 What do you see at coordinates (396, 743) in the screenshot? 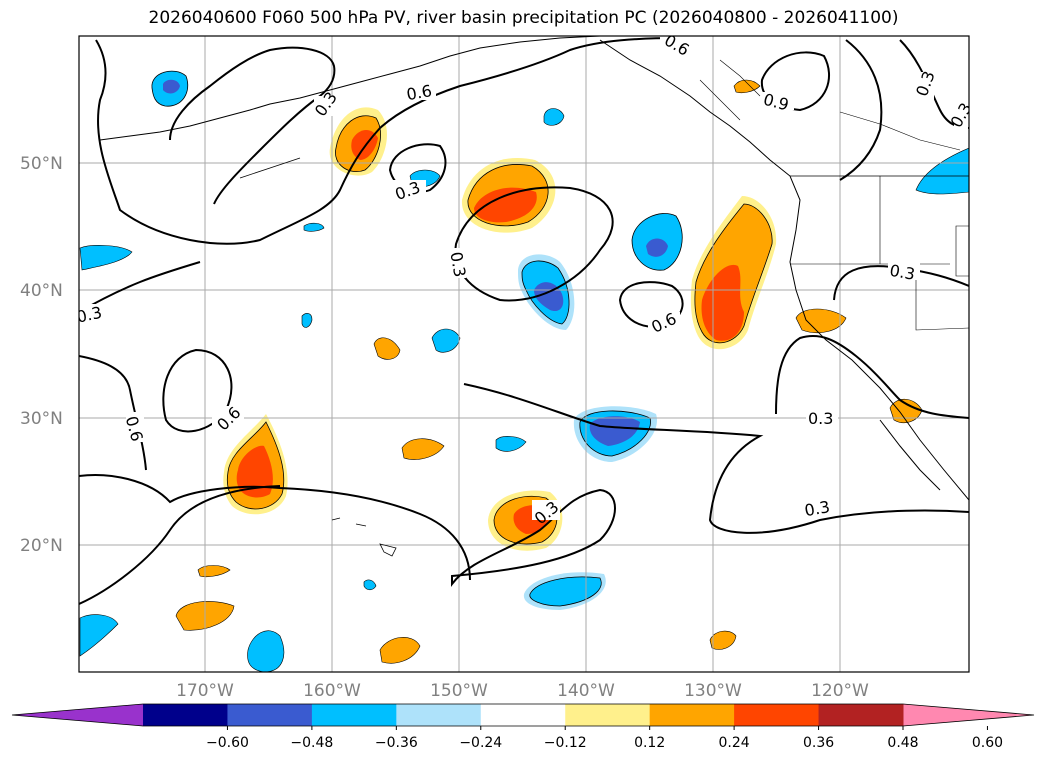
I see `colorbar-tick-label: −0.36` at bounding box center [396, 743].